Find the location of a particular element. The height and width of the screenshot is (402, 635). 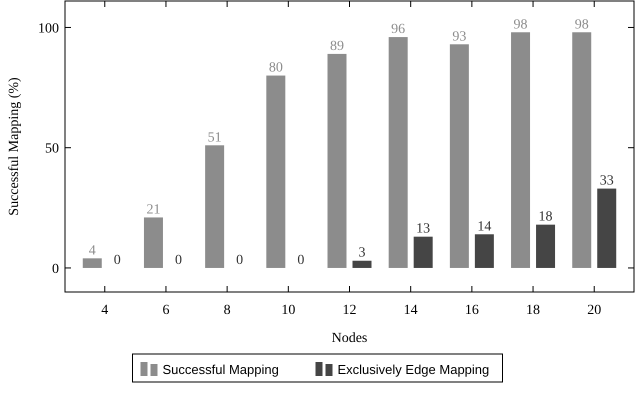

data-label: 14 is located at coordinates (484, 226).